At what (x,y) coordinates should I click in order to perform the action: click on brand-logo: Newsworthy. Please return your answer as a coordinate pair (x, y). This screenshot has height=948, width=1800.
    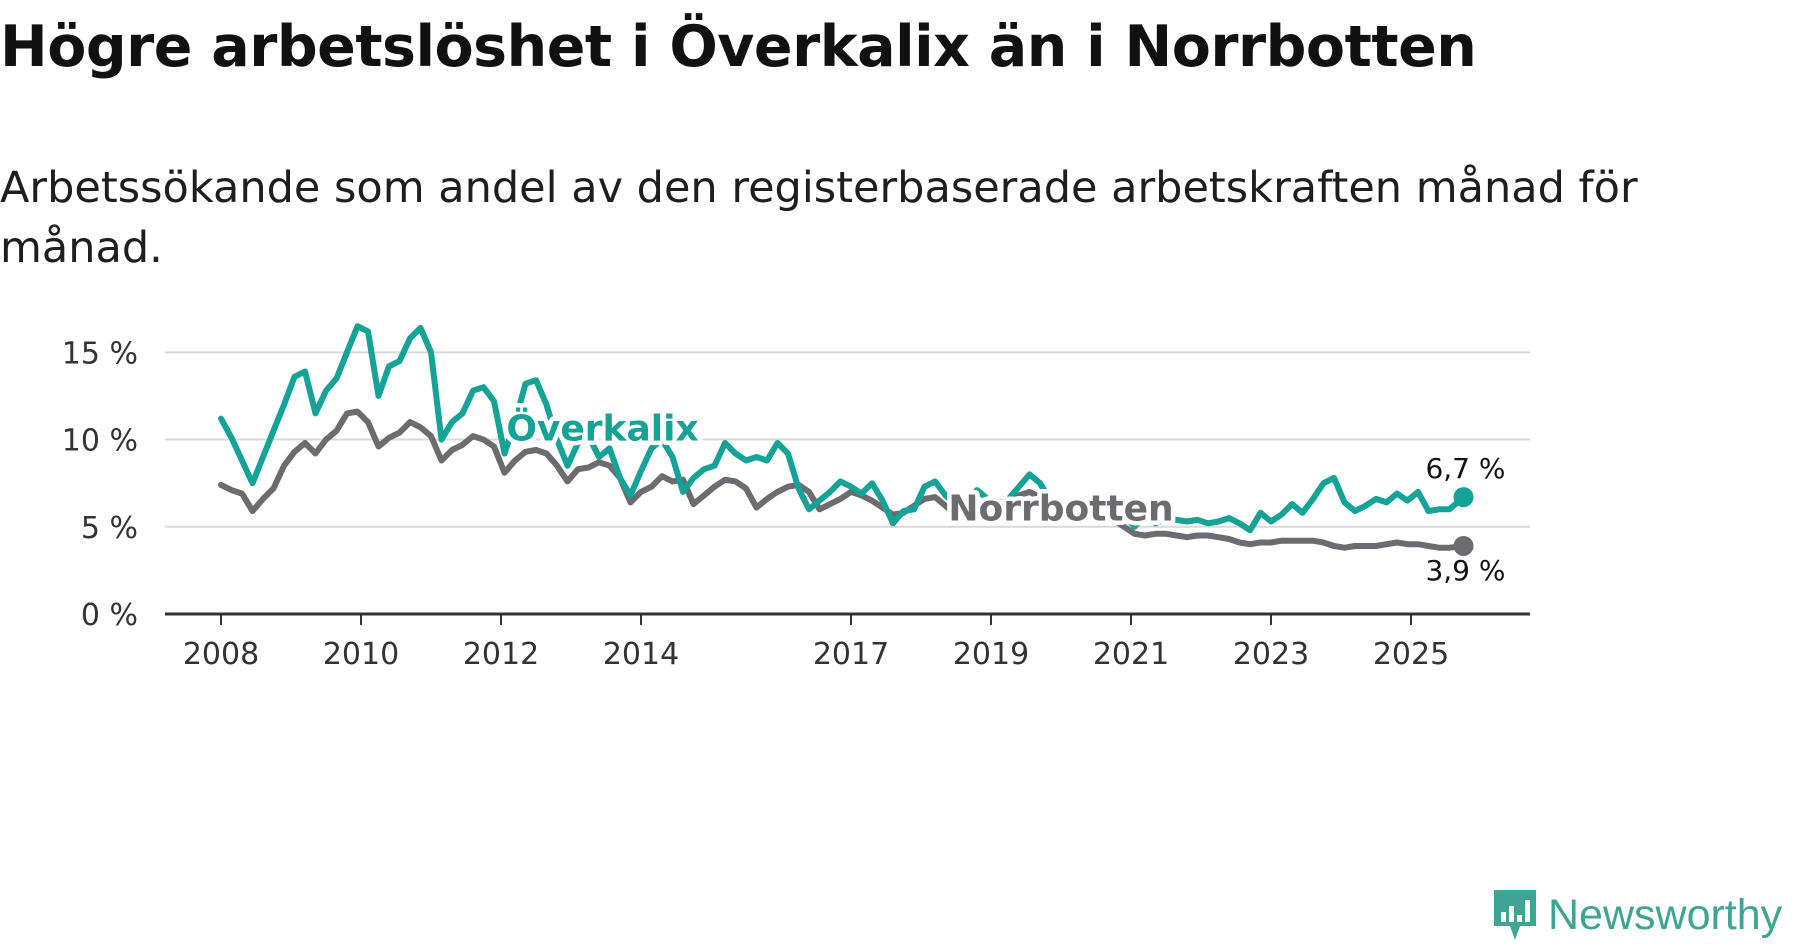
    Looking at the image, I should click on (1645, 915).